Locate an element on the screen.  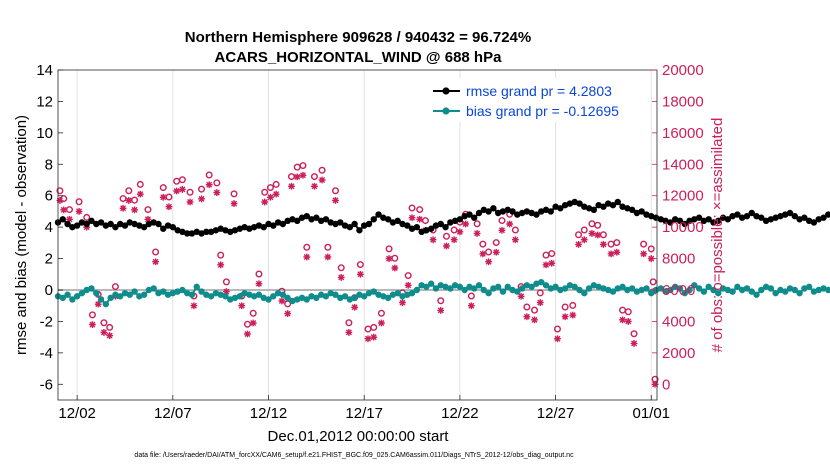
left-tick-label: 12 is located at coordinates (44, 101).